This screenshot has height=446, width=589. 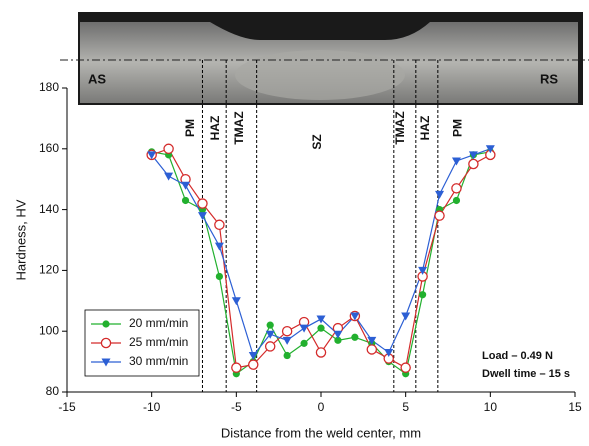 What do you see at coordinates (317, 141) in the screenshot?
I see `zone-label: SZ` at bounding box center [317, 141].